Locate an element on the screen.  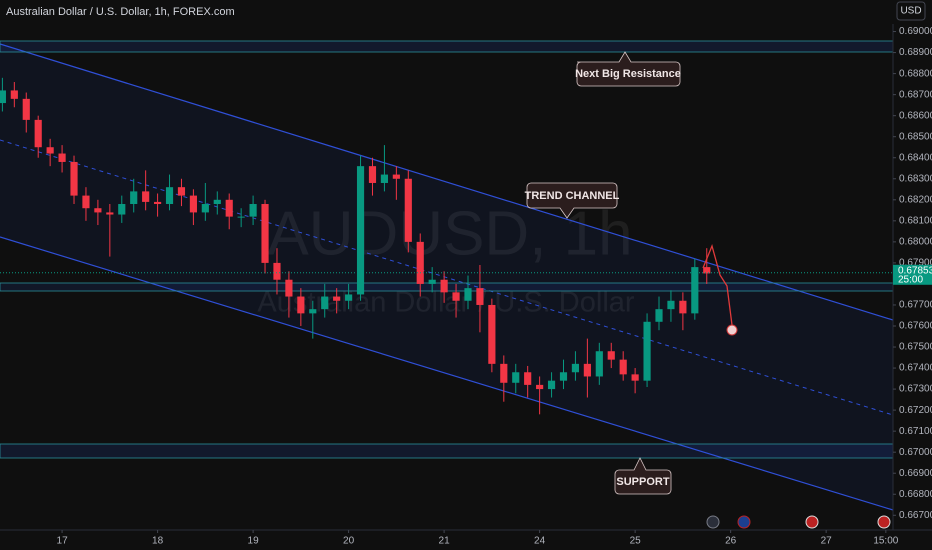
projection-path is located at coordinates (717, 284).